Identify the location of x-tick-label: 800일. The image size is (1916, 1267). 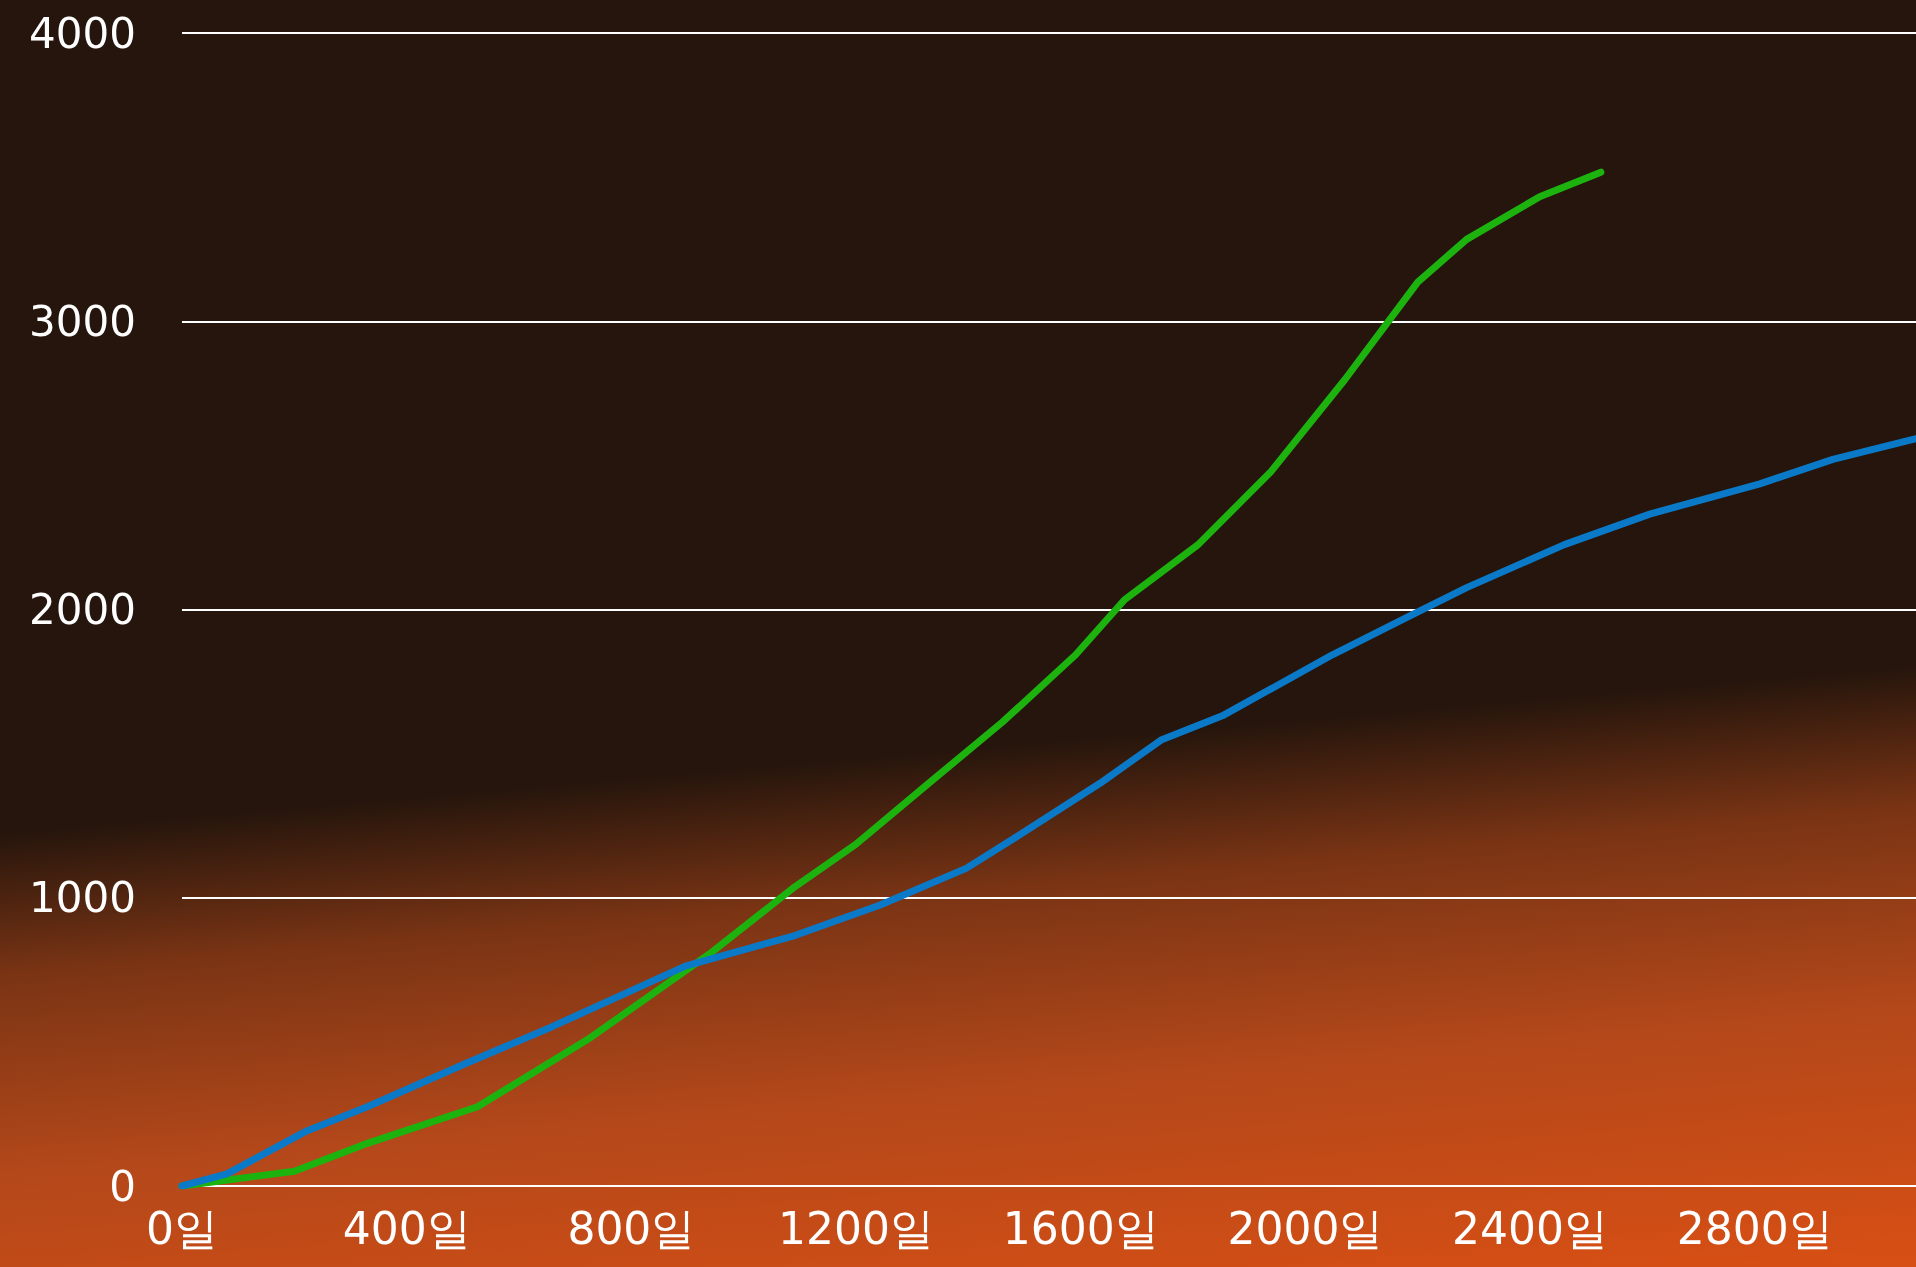
(631, 1228).